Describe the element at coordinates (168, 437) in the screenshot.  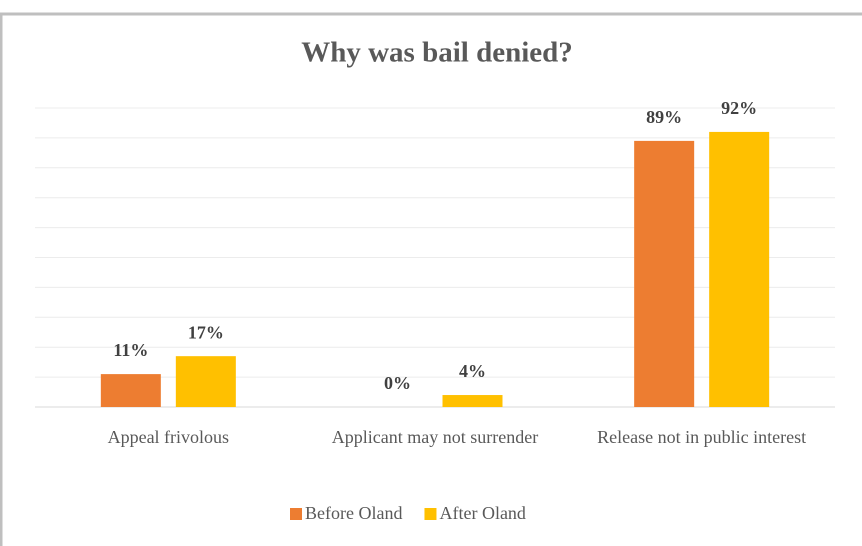
I see `x-tick-label: Appeal frivolous` at that location.